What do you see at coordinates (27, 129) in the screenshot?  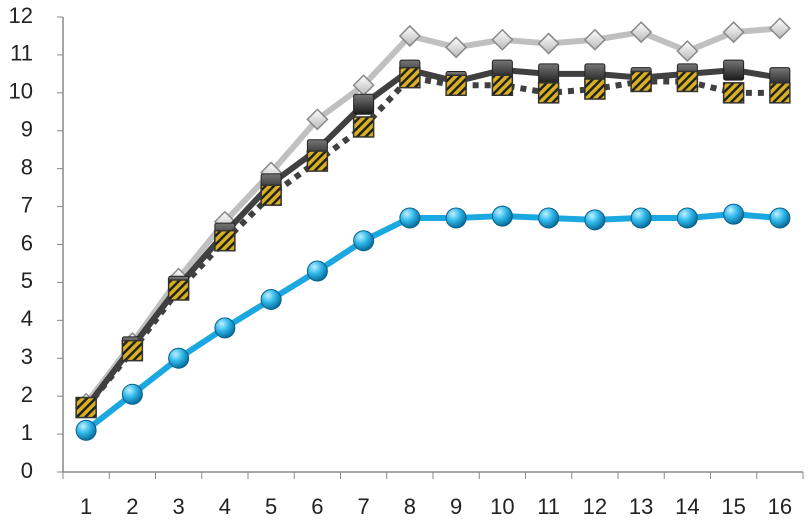 I see `y-tick-label: 9` at bounding box center [27, 129].